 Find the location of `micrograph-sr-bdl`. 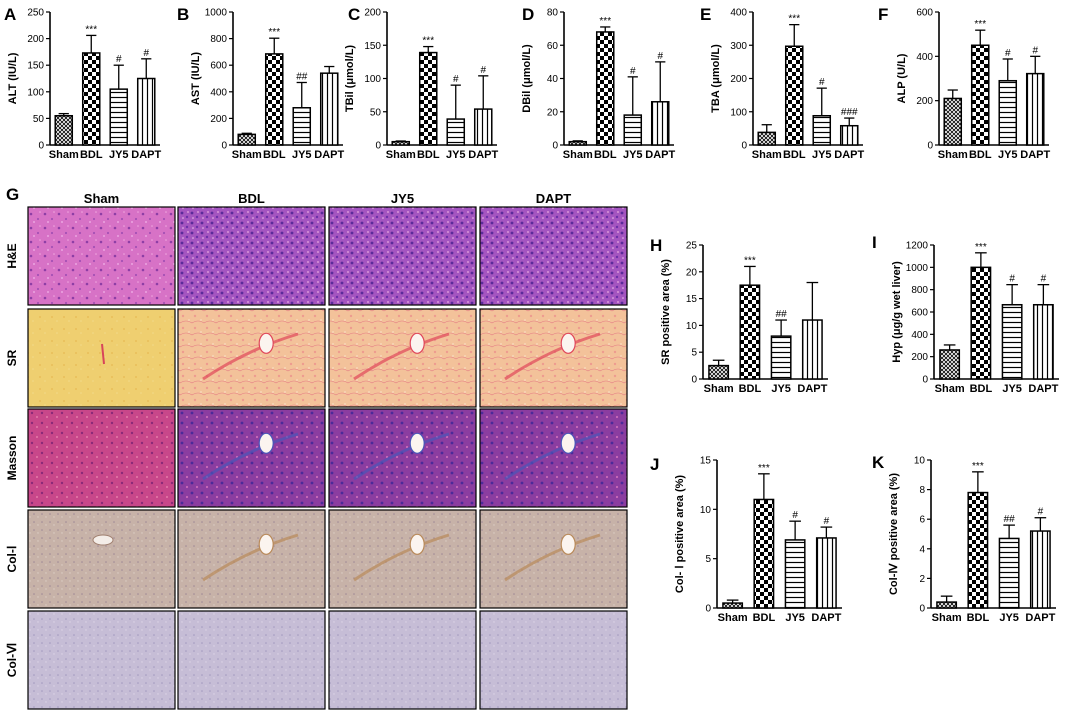

micrograph-sr-bdl is located at coordinates (251, 358).